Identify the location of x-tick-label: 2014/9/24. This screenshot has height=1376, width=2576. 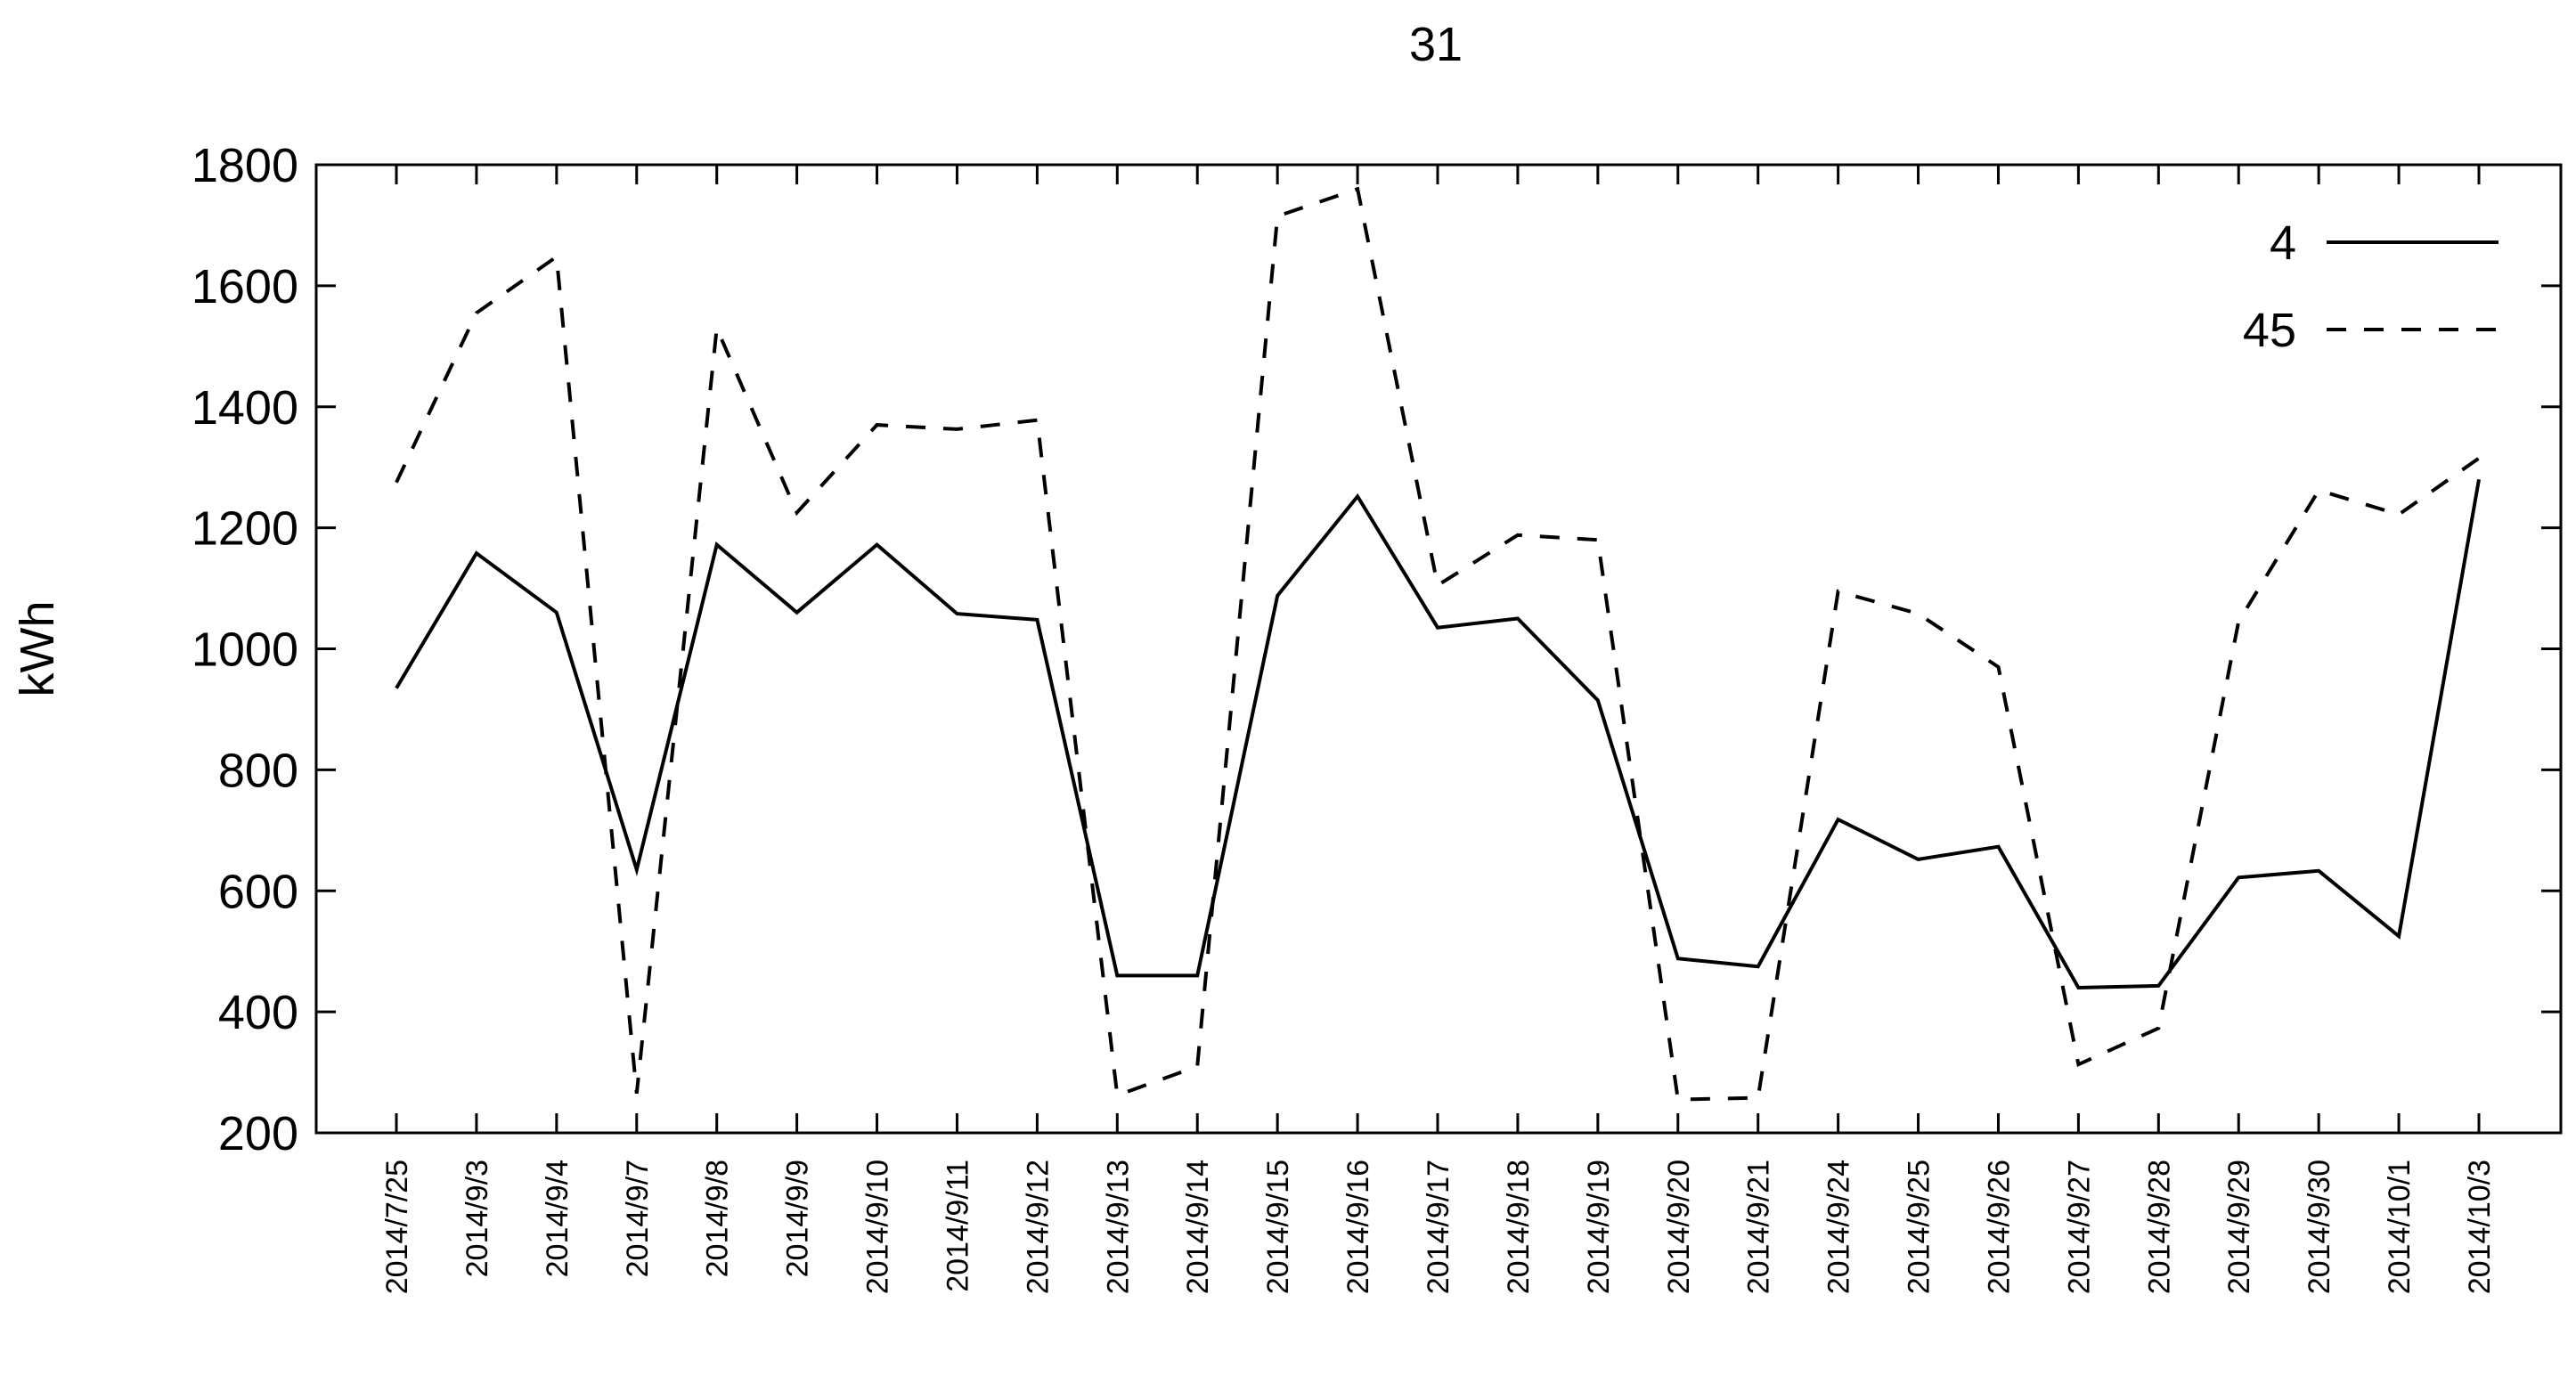
(1839, 1227).